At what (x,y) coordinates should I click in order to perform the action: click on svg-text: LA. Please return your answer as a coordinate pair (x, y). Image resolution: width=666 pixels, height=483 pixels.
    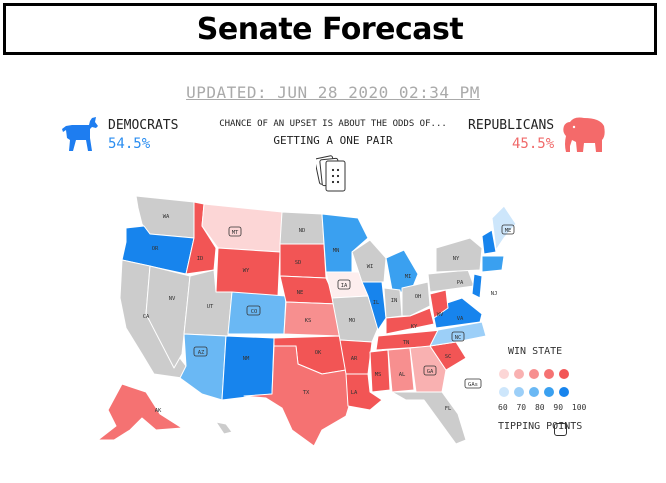
    Looking at the image, I should click on (354, 393).